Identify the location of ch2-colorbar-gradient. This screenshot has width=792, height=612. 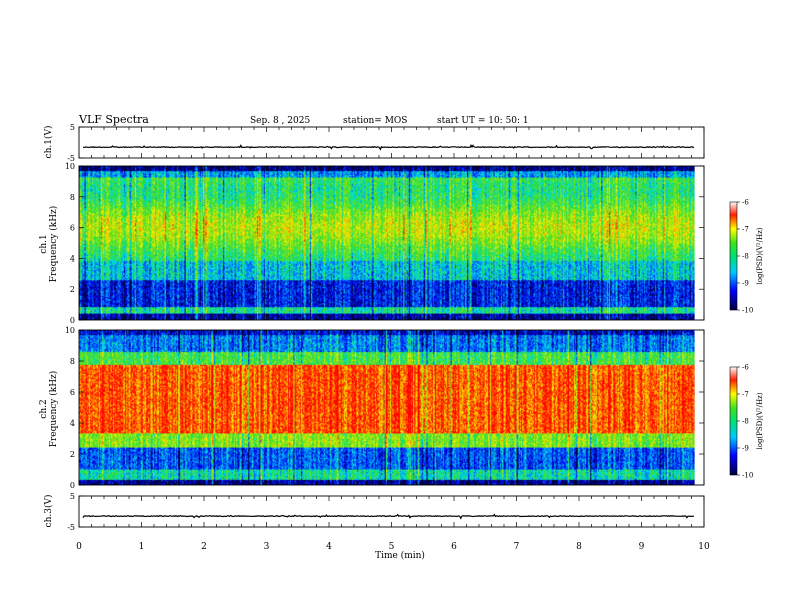
(733, 421).